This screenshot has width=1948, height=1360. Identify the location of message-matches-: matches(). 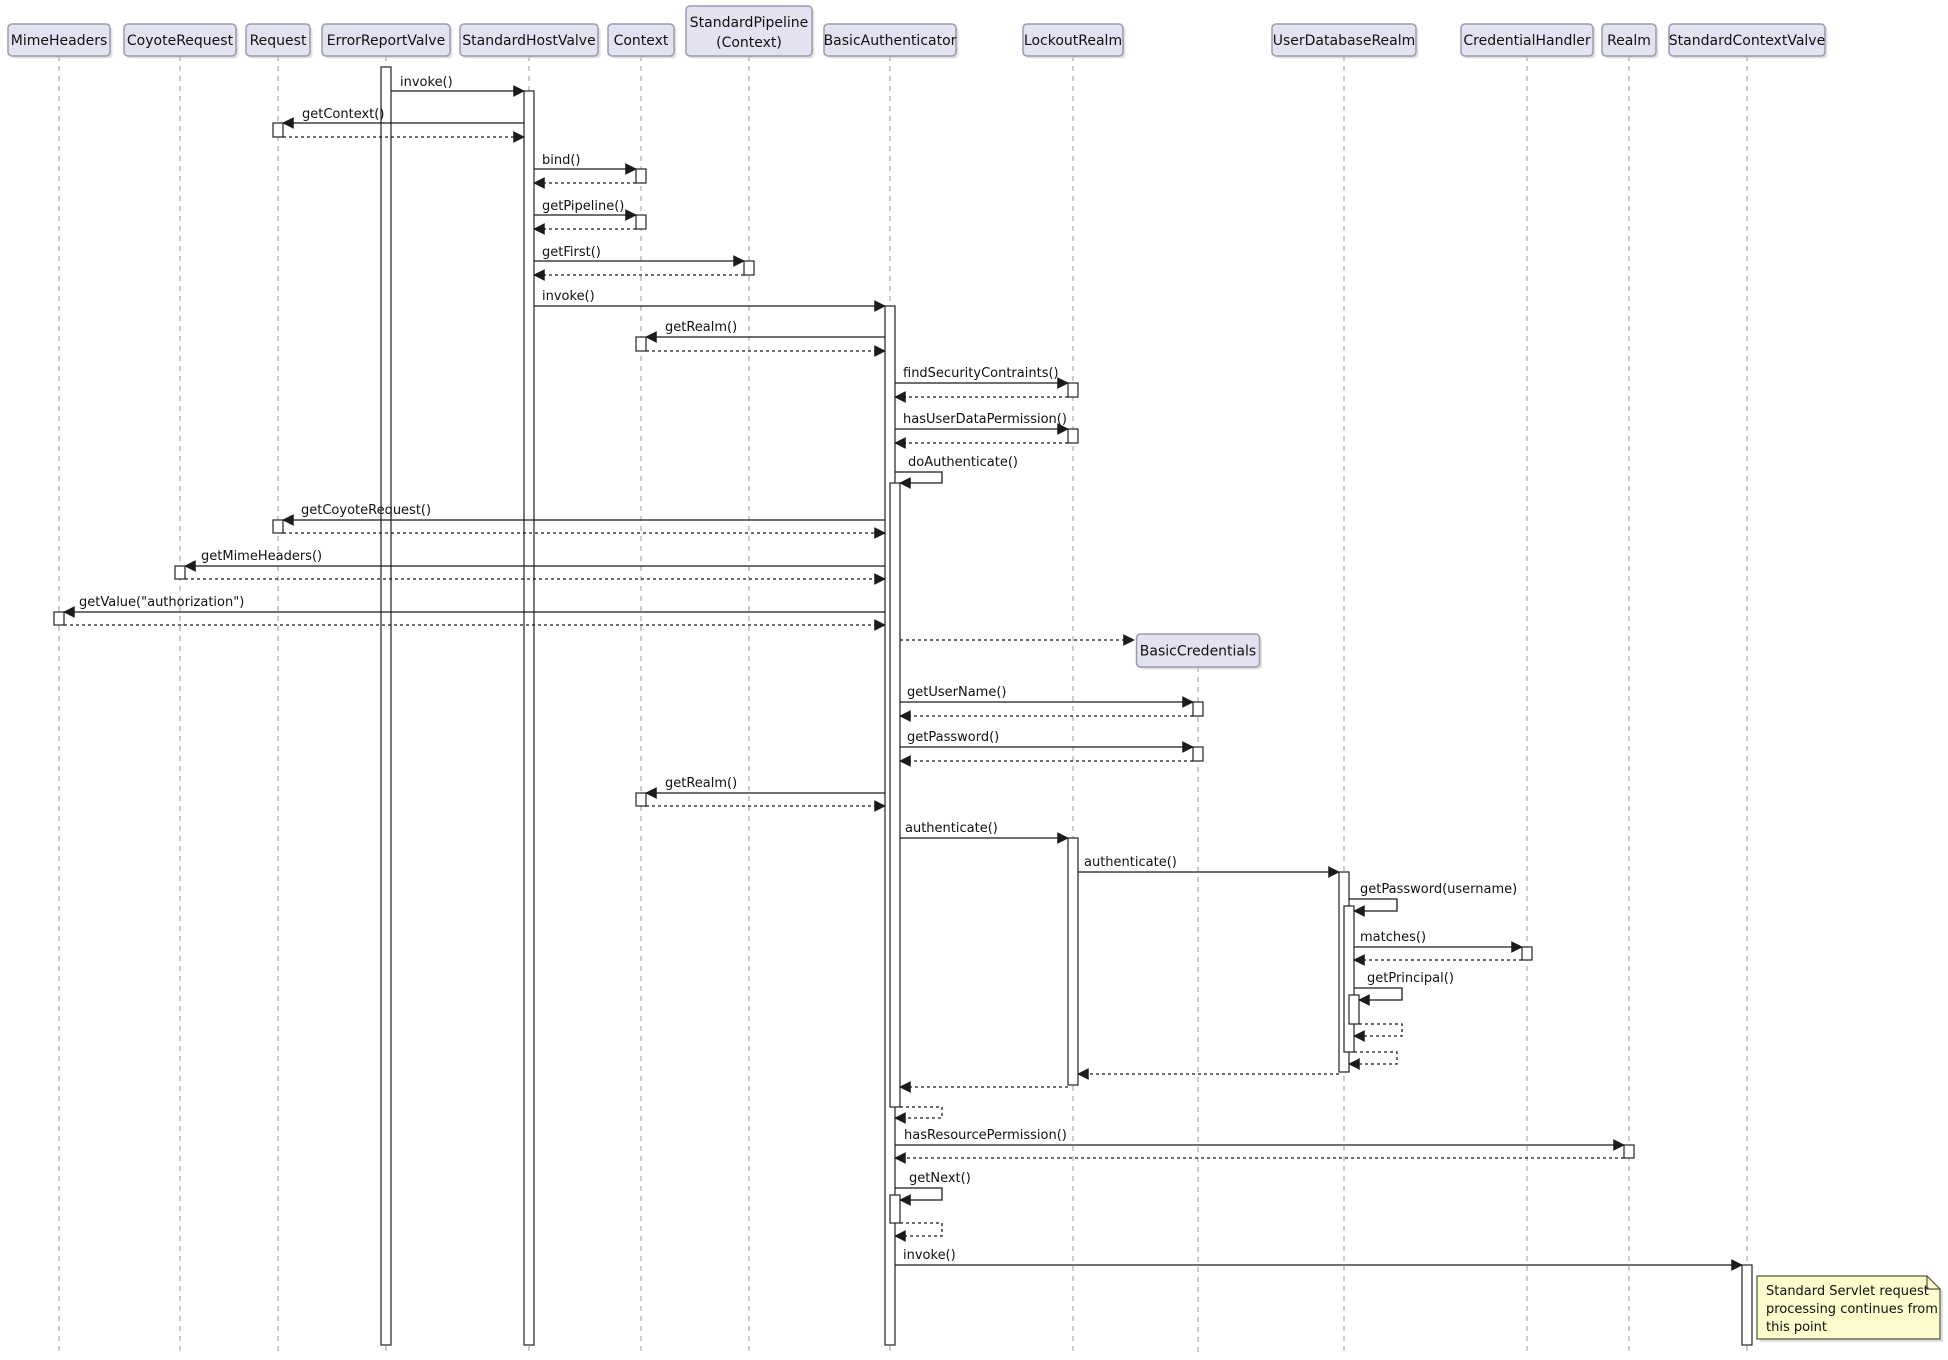
(1438, 941).